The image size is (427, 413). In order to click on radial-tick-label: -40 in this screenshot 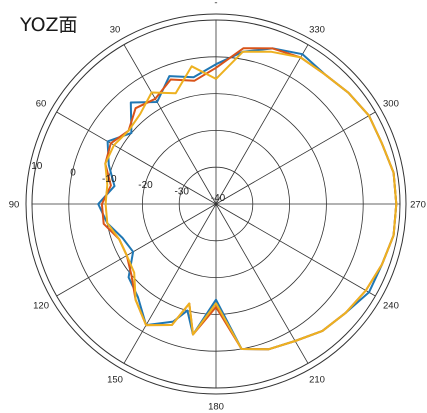, I will do `click(218, 198)`.